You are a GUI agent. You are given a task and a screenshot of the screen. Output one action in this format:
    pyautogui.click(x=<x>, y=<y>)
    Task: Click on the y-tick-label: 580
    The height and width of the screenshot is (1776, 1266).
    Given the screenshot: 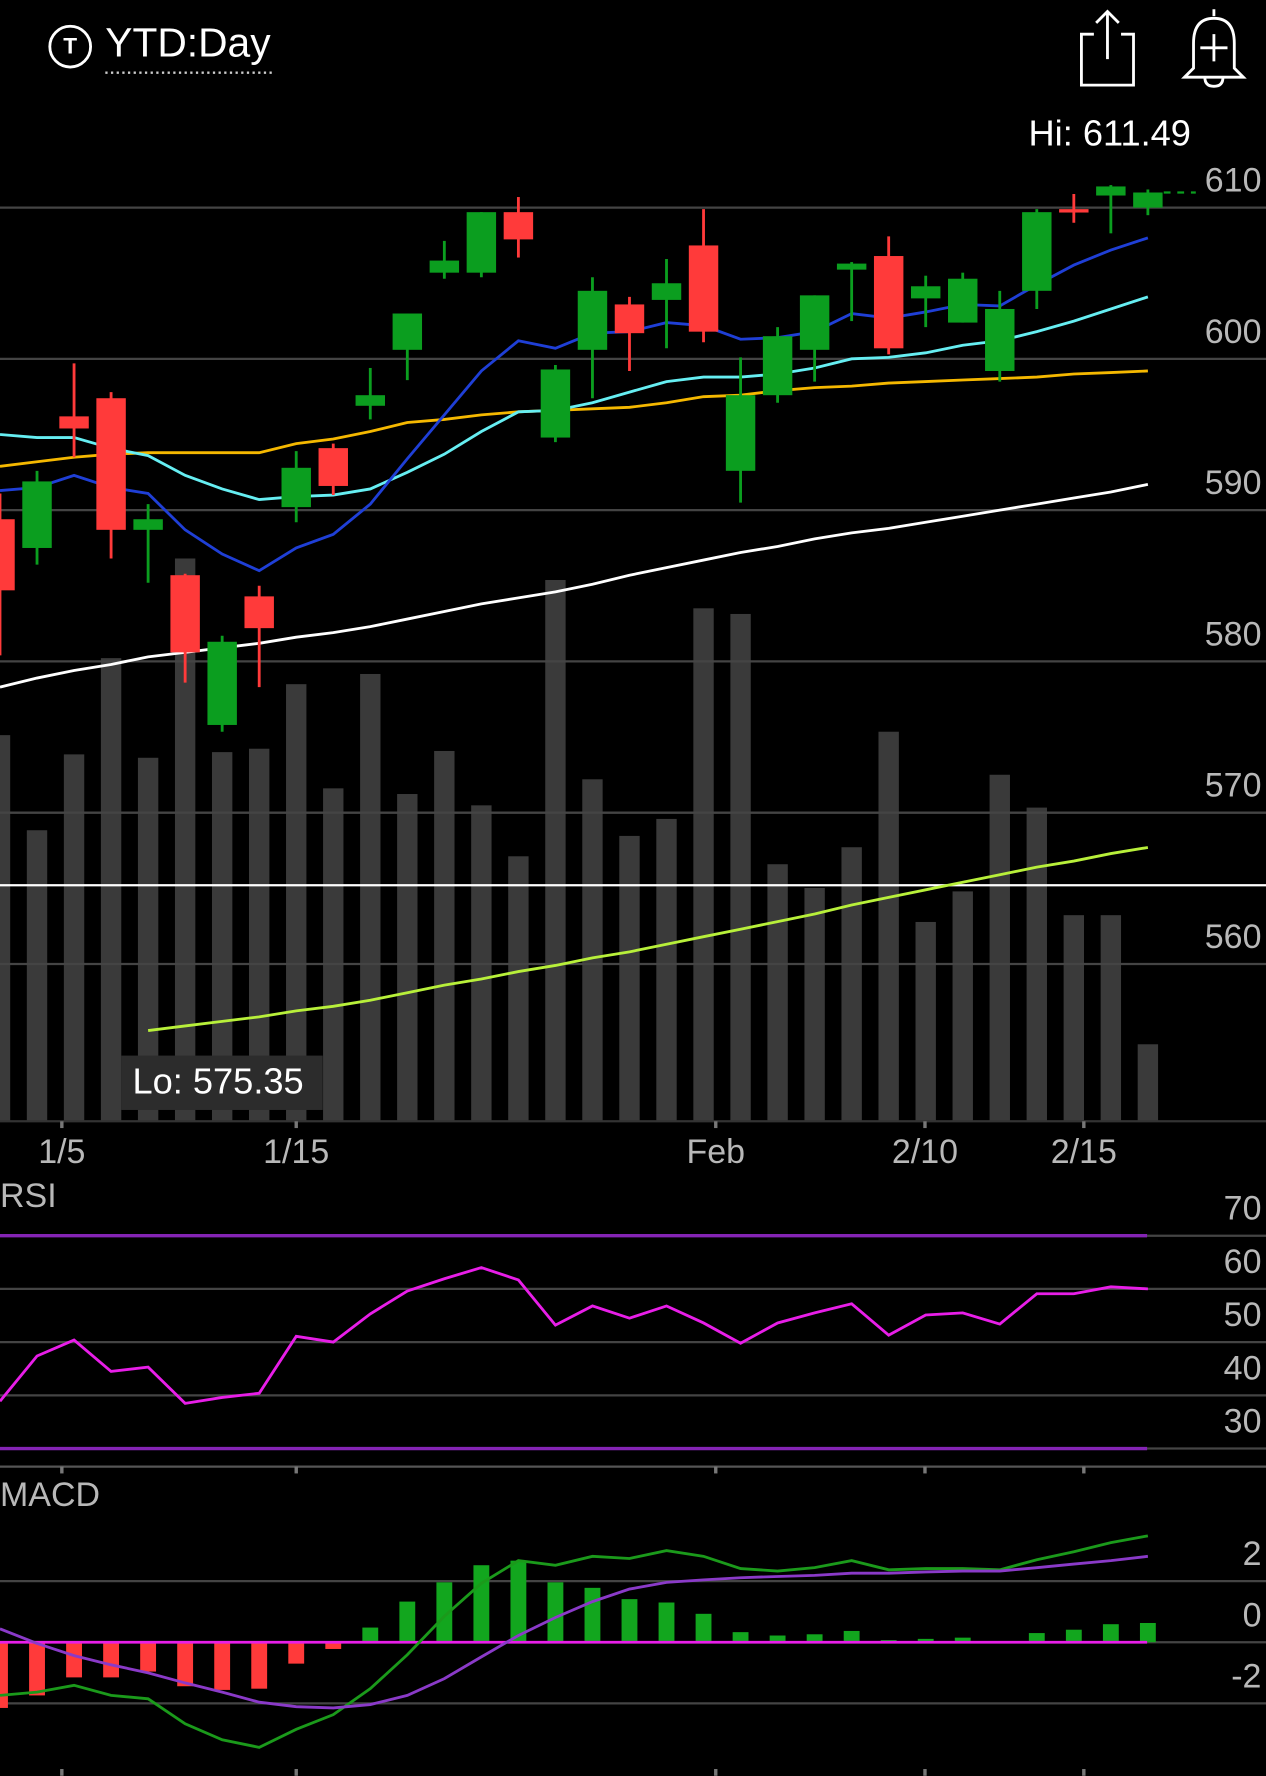 What is the action you would take?
    pyautogui.click(x=1233, y=634)
    